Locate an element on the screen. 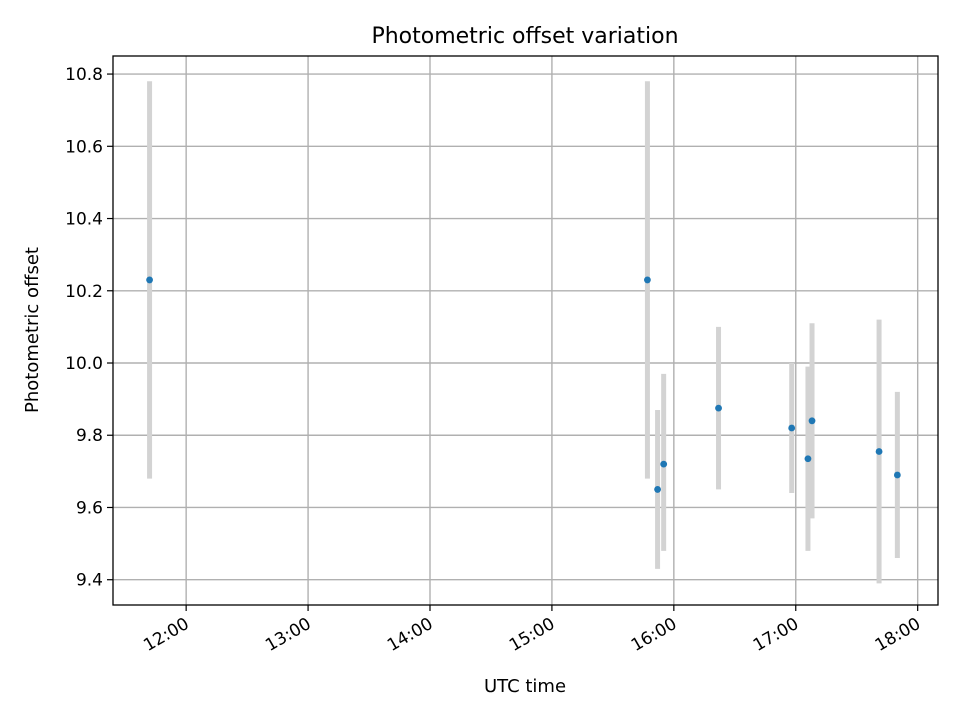 The width and height of the screenshot is (960, 720). y-tick-label: 10.4 is located at coordinates (84, 220).